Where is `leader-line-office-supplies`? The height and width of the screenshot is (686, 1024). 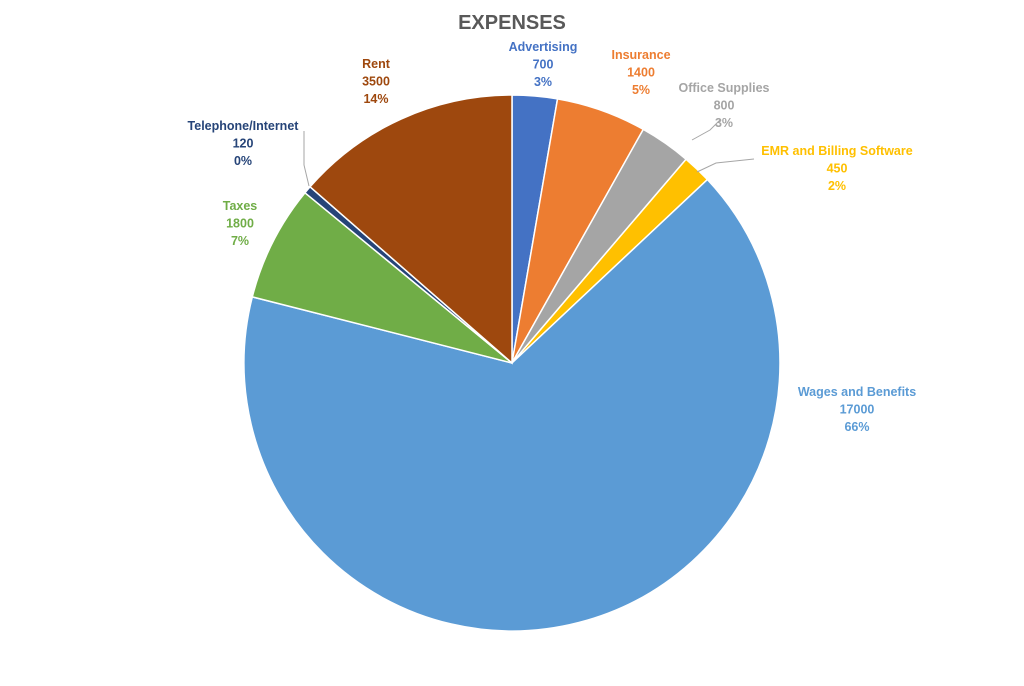 leader-line-office-supplies is located at coordinates (706, 130).